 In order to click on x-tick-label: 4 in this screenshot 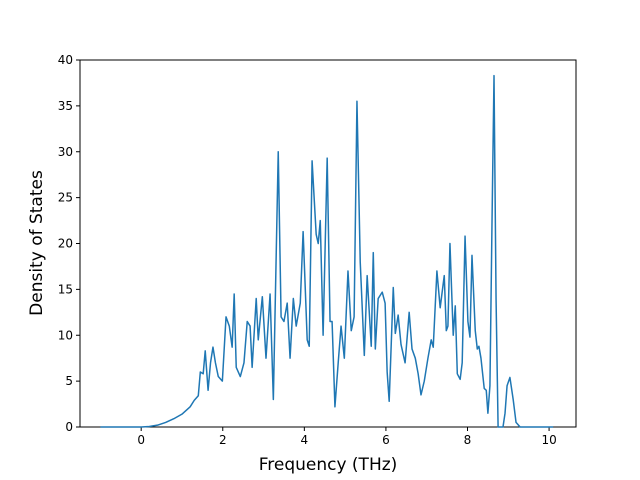, I will do `click(305, 440)`.